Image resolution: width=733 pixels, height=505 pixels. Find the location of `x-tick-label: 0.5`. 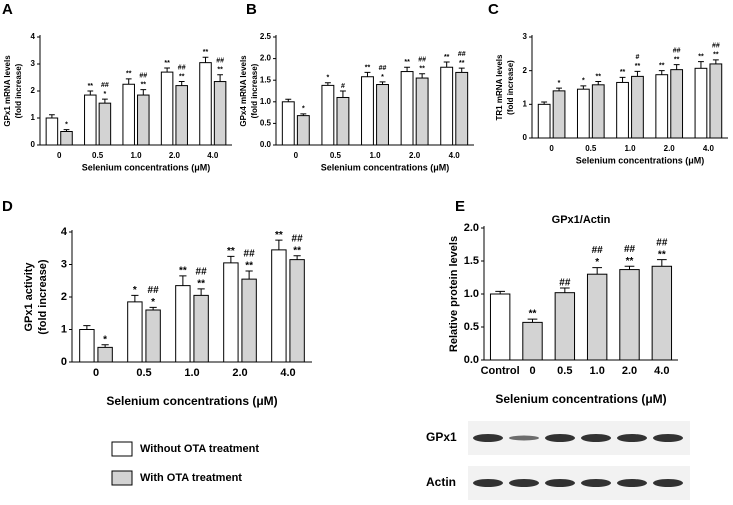

x-tick-label: 0.5 is located at coordinates (143, 373).